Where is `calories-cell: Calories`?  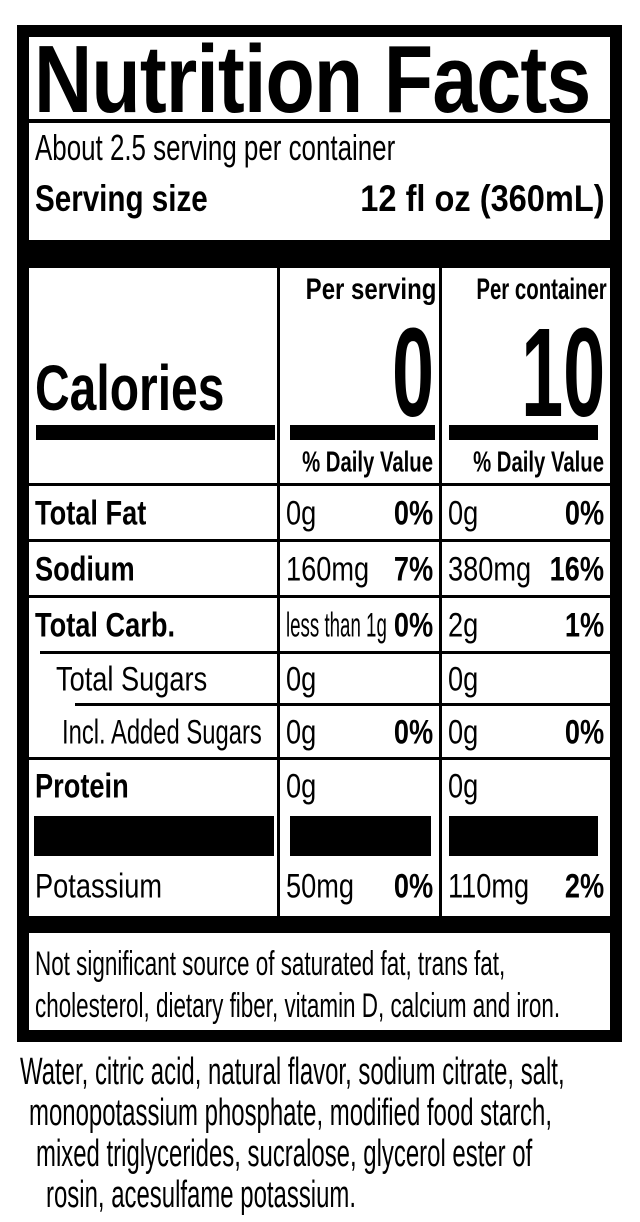 calories-cell: Calories is located at coordinates (153, 354).